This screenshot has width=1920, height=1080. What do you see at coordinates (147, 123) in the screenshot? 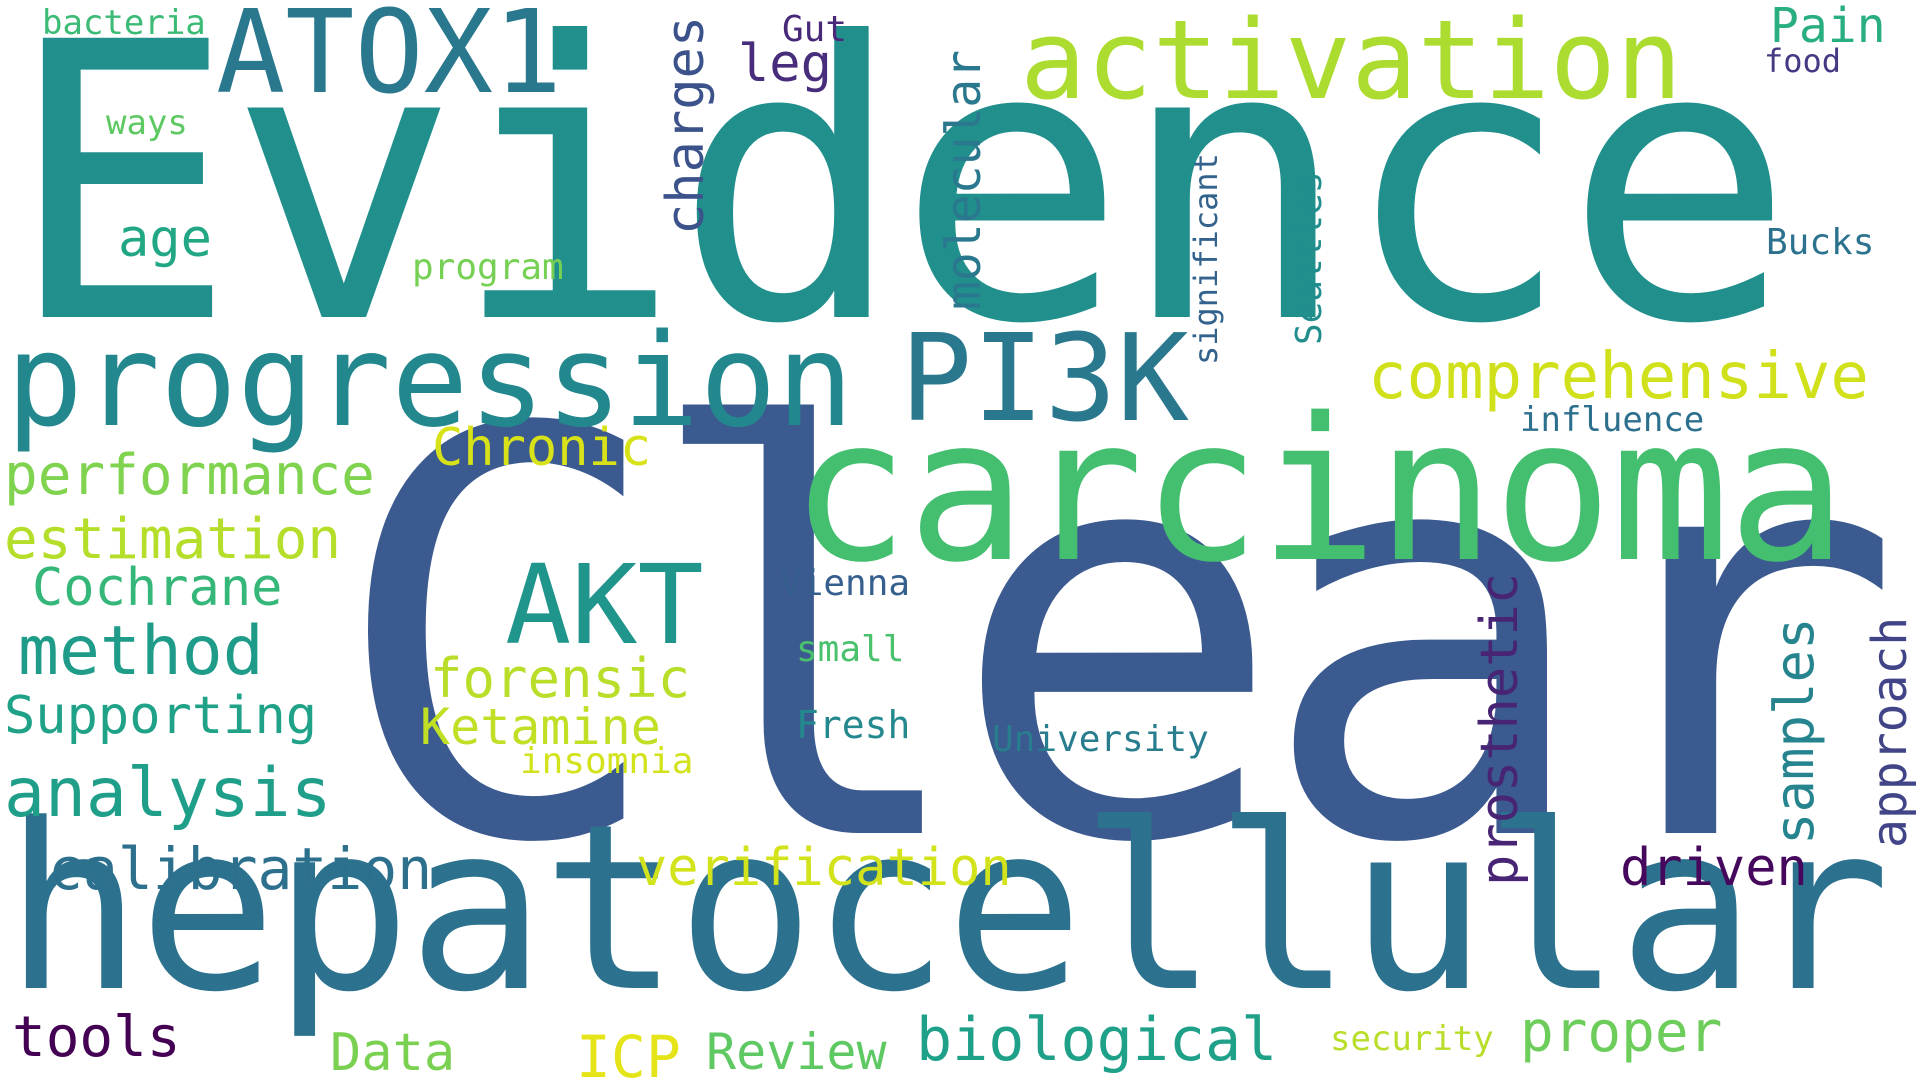
I see `word-ways: ways` at bounding box center [147, 123].